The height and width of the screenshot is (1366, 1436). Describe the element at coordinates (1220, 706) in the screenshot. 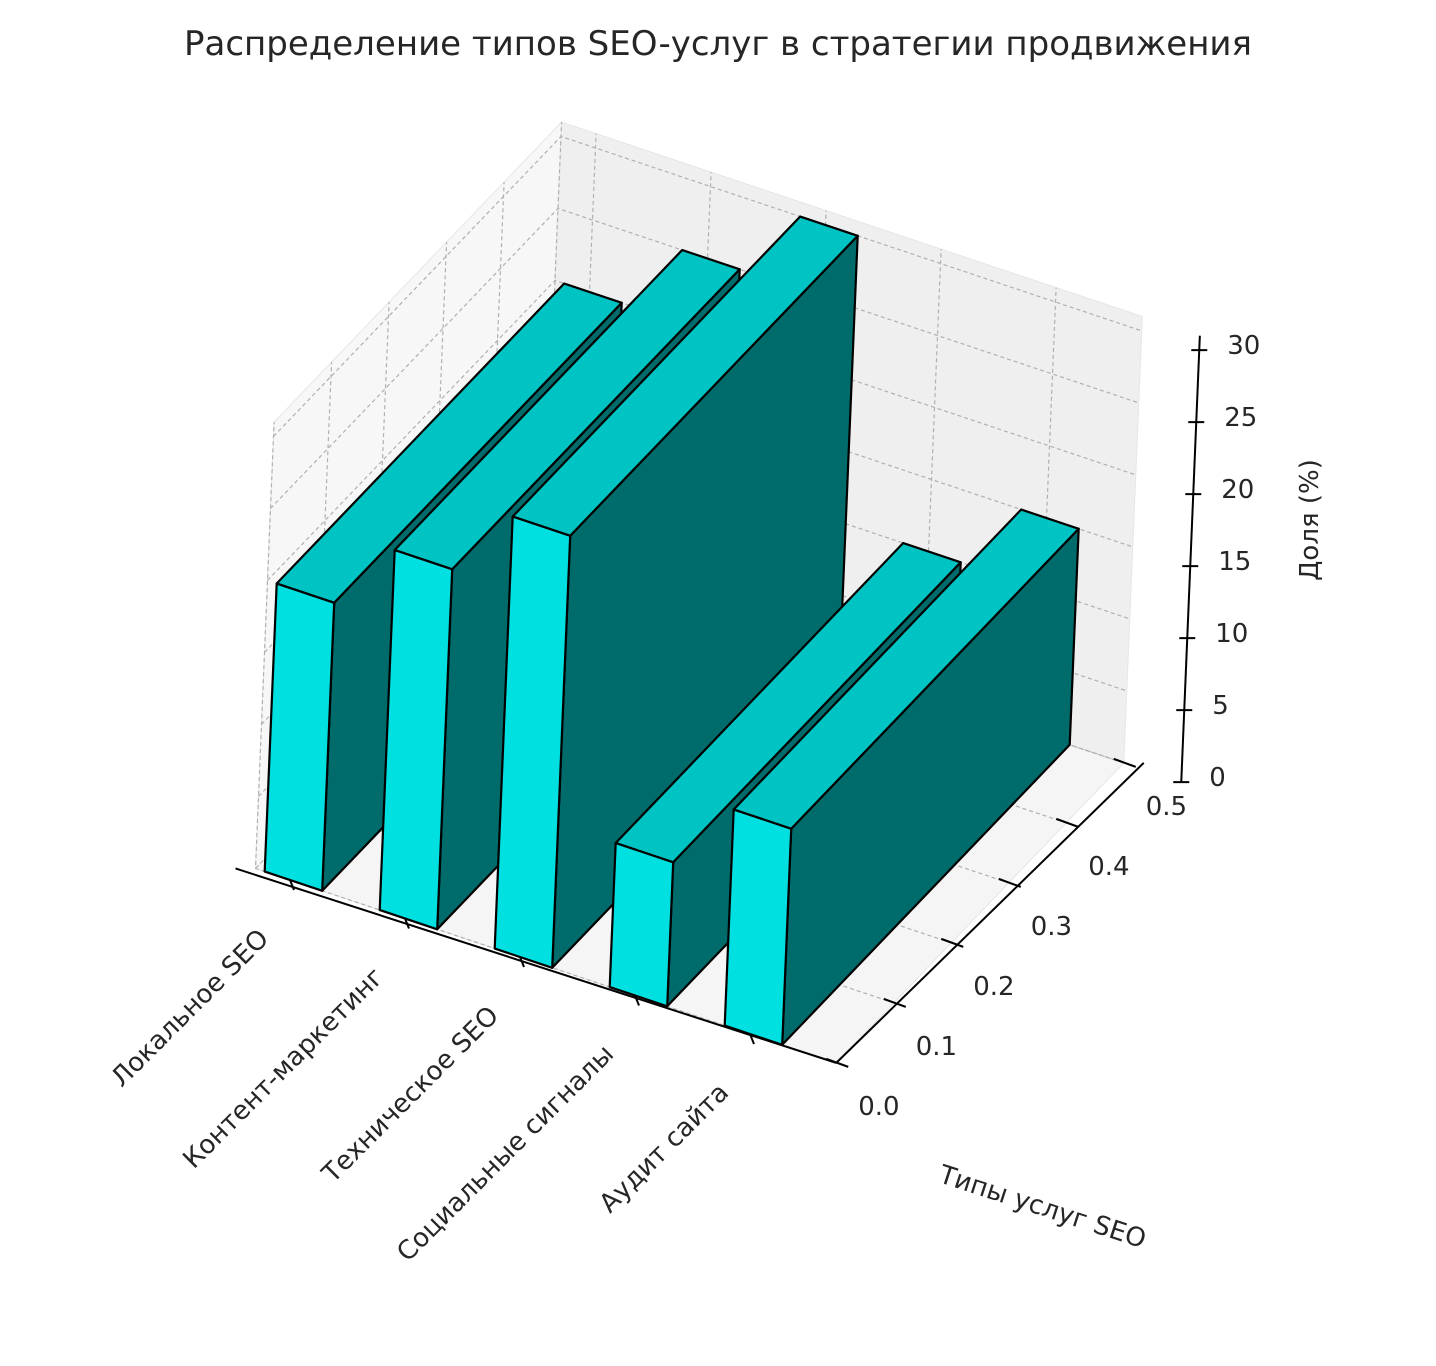

I see `z-tick-label: 5` at that location.